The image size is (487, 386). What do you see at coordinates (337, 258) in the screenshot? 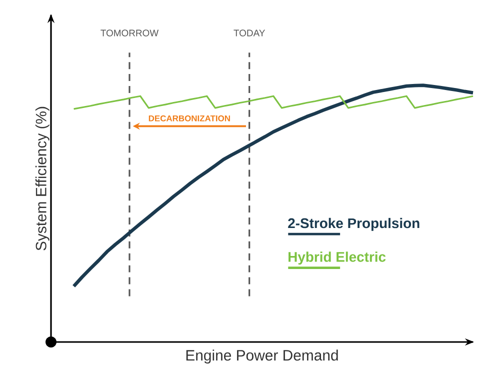
I see `text: Hybrid Electric` at bounding box center [337, 258].